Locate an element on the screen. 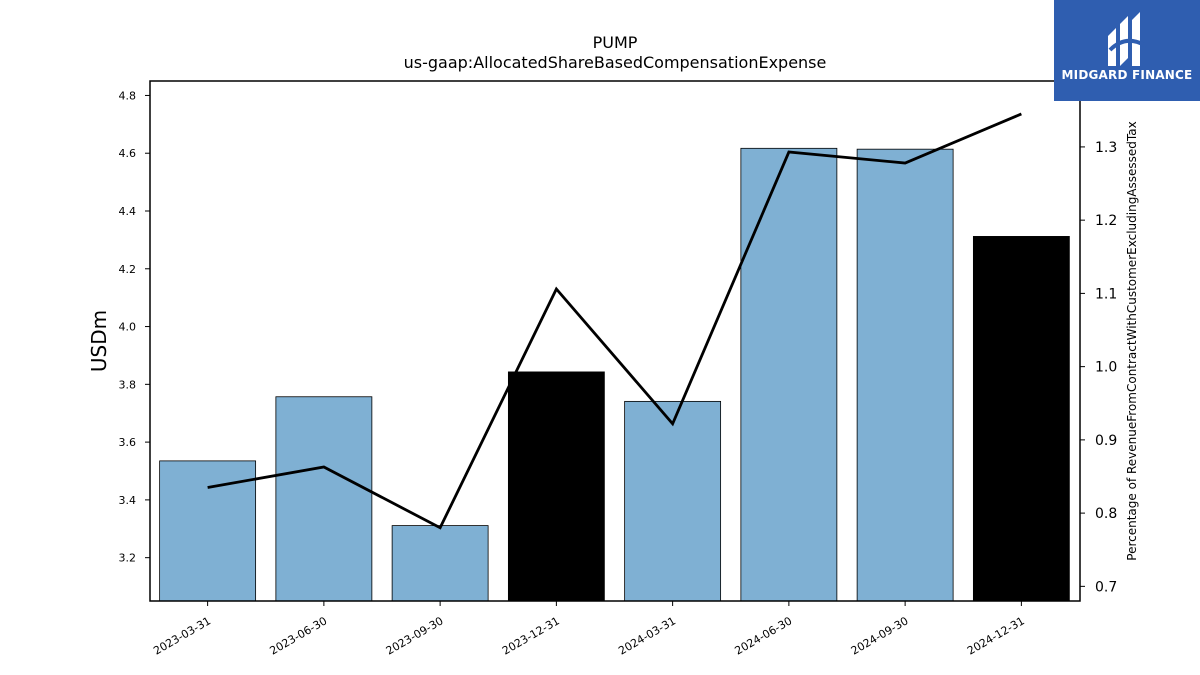 The image size is (1200, 675). brand-name: MIDGARD FINANCE is located at coordinates (1127, 75).